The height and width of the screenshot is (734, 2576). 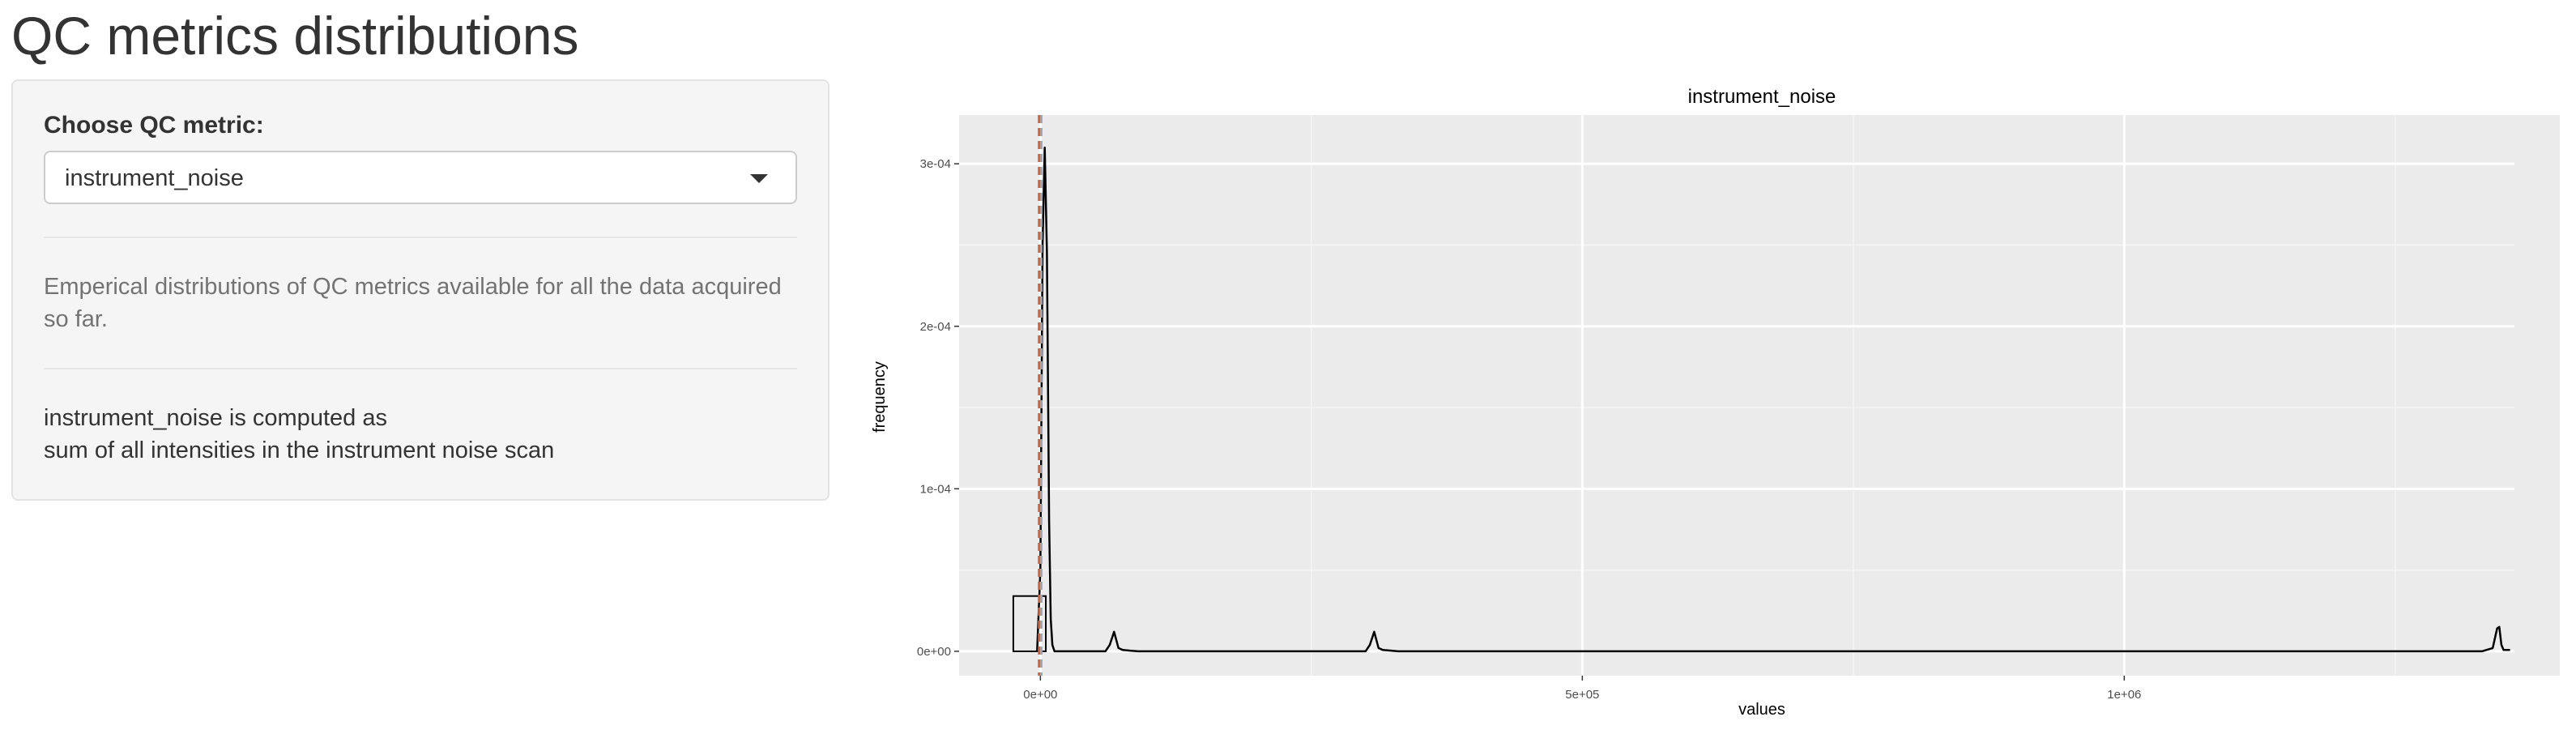 I want to click on qc-metric-select: instrument_noise, so click(x=421, y=177).